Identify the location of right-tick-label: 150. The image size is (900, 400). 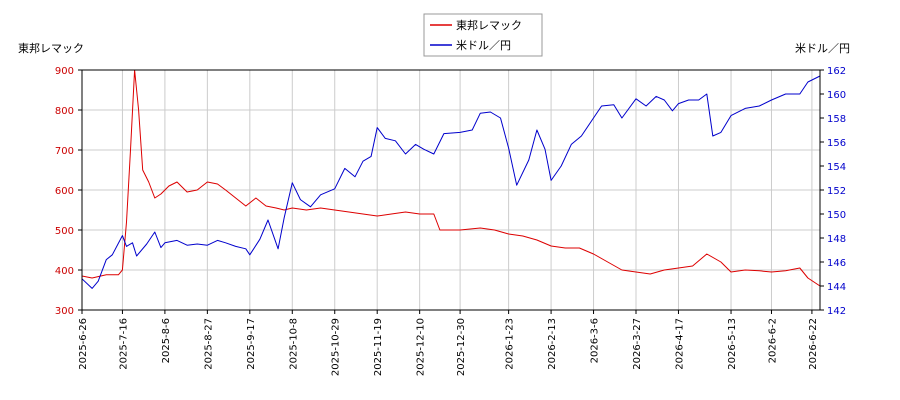
(836, 215).